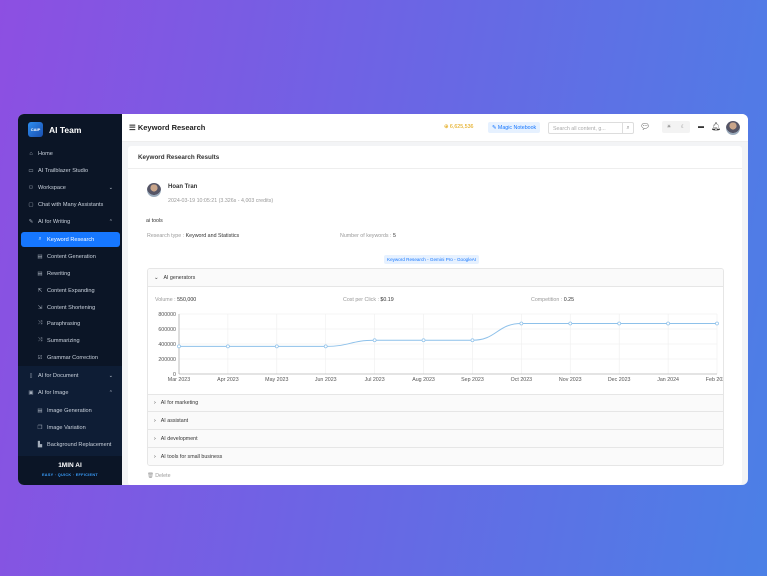 The height and width of the screenshot is (576, 767). What do you see at coordinates (733, 128) in the screenshot?
I see `avatar` at bounding box center [733, 128].